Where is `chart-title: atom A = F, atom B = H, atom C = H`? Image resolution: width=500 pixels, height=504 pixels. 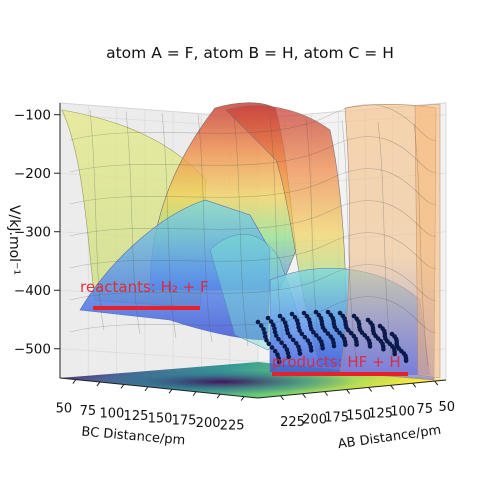
chart-title: atom A = F, atom B = H, atom C = H is located at coordinates (250, 53).